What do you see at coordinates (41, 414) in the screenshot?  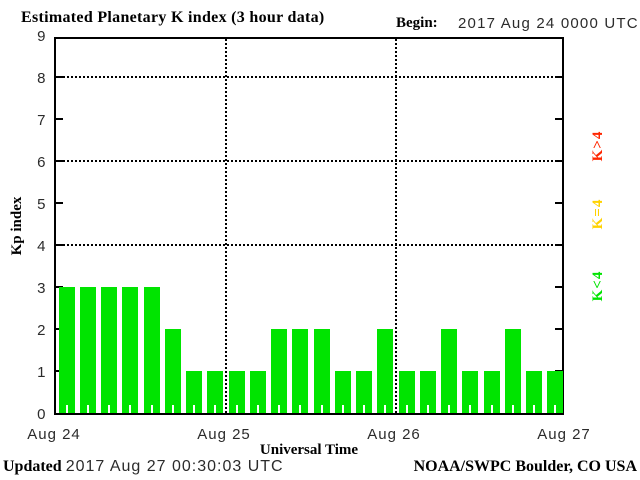 I see `y-tick-label: 0` at bounding box center [41, 414].